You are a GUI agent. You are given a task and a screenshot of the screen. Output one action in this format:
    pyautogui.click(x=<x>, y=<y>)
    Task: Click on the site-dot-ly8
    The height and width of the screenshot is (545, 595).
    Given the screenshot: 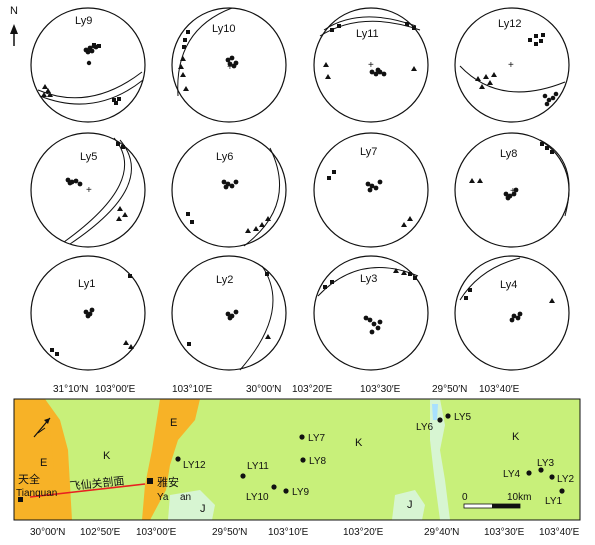 What is the action you would take?
    pyautogui.click(x=303, y=460)
    